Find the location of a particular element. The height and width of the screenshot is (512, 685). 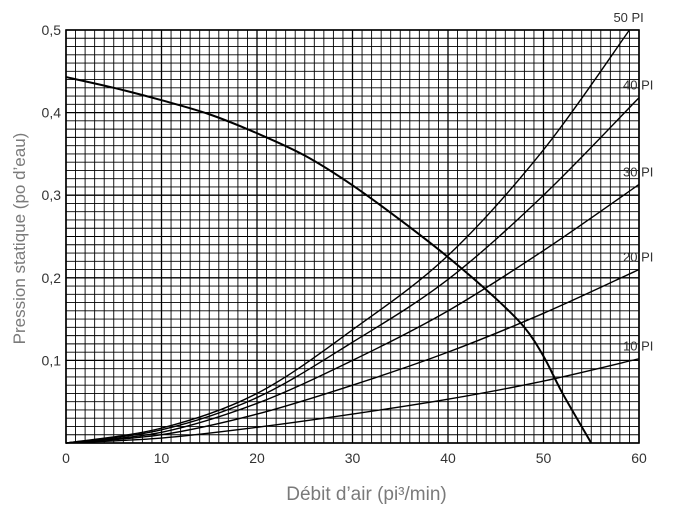

series-label: 20 PI is located at coordinates (638, 257).